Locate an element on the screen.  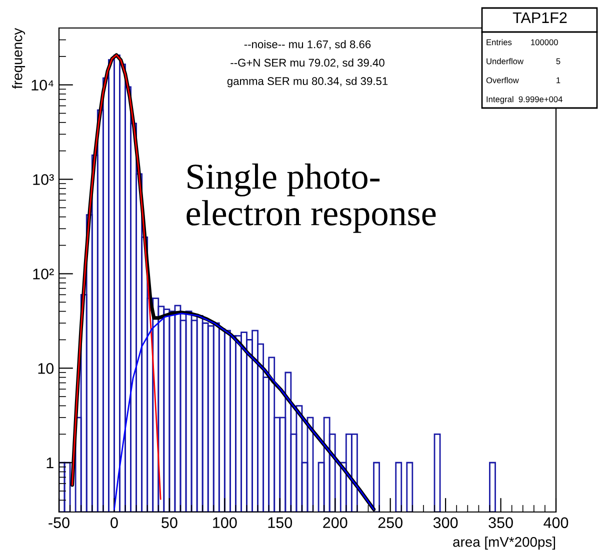
annotation: Overflow 1 is located at coordinates (523, 80).